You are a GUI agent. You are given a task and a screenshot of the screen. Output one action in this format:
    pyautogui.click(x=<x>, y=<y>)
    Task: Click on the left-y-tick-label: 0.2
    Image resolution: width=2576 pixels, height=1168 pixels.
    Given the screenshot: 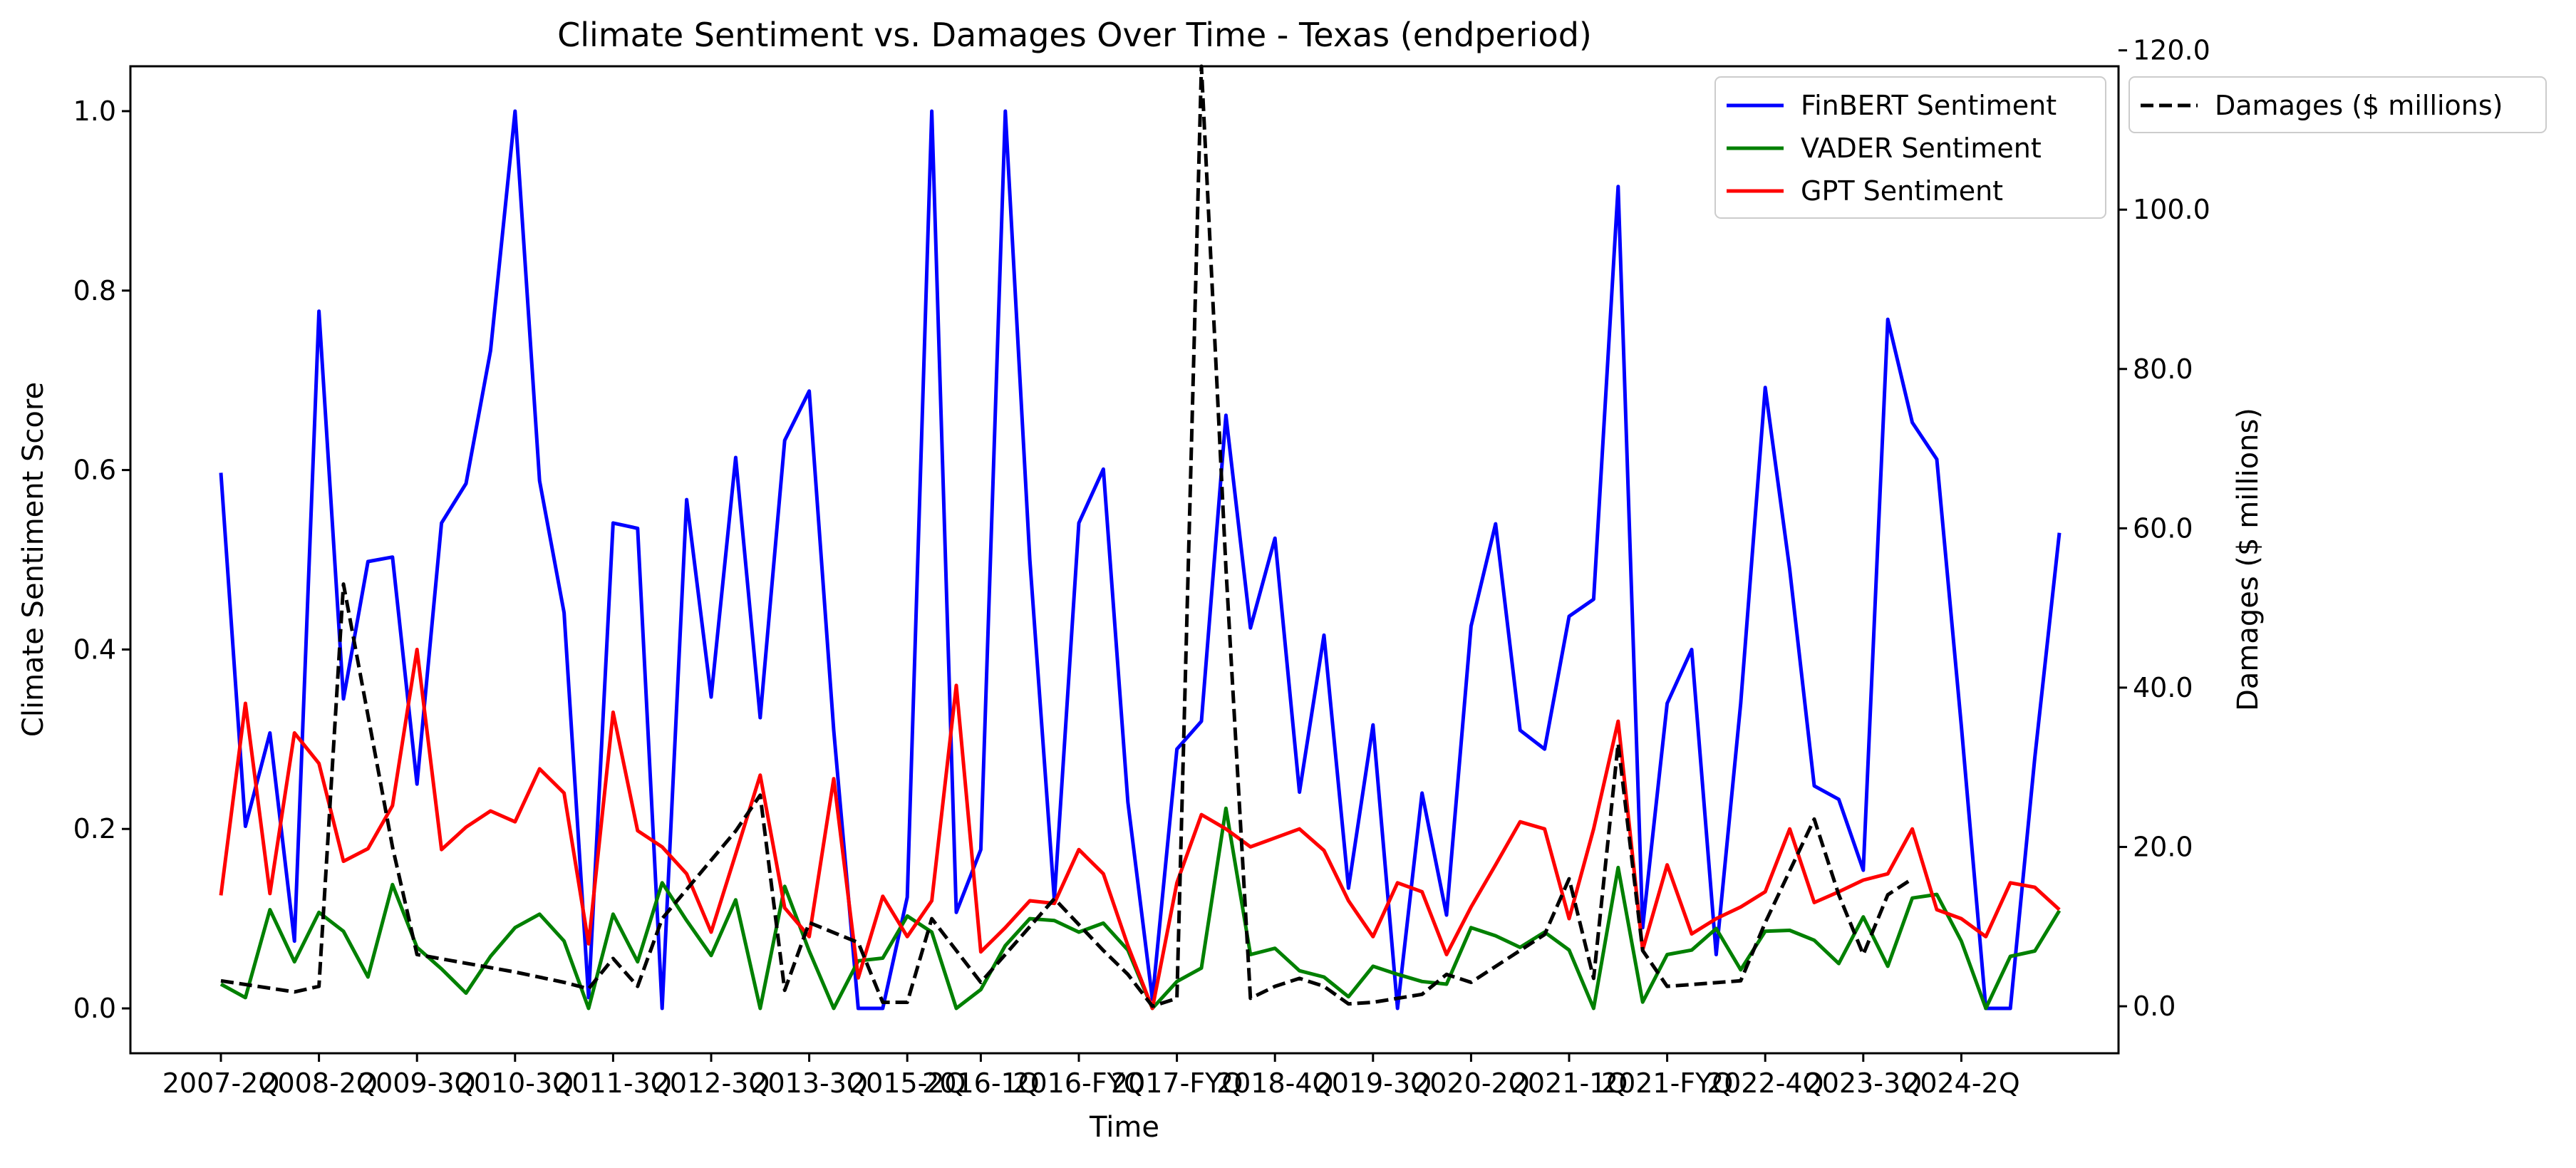 What is the action you would take?
    pyautogui.click(x=94, y=828)
    